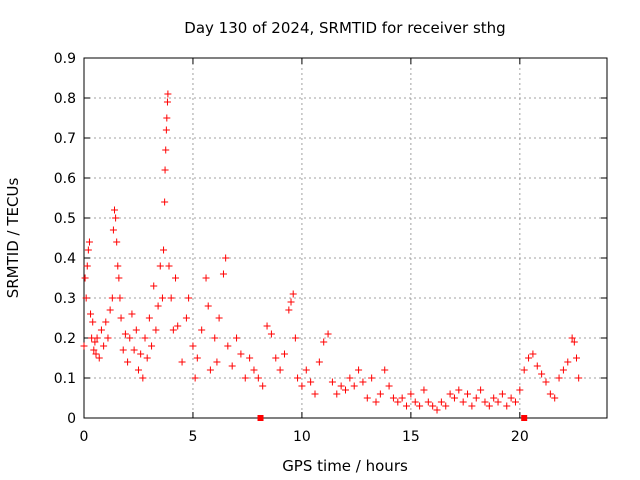  Describe the element at coordinates (65, 139) in the screenshot. I see `y-tick-label: 0.7` at that location.